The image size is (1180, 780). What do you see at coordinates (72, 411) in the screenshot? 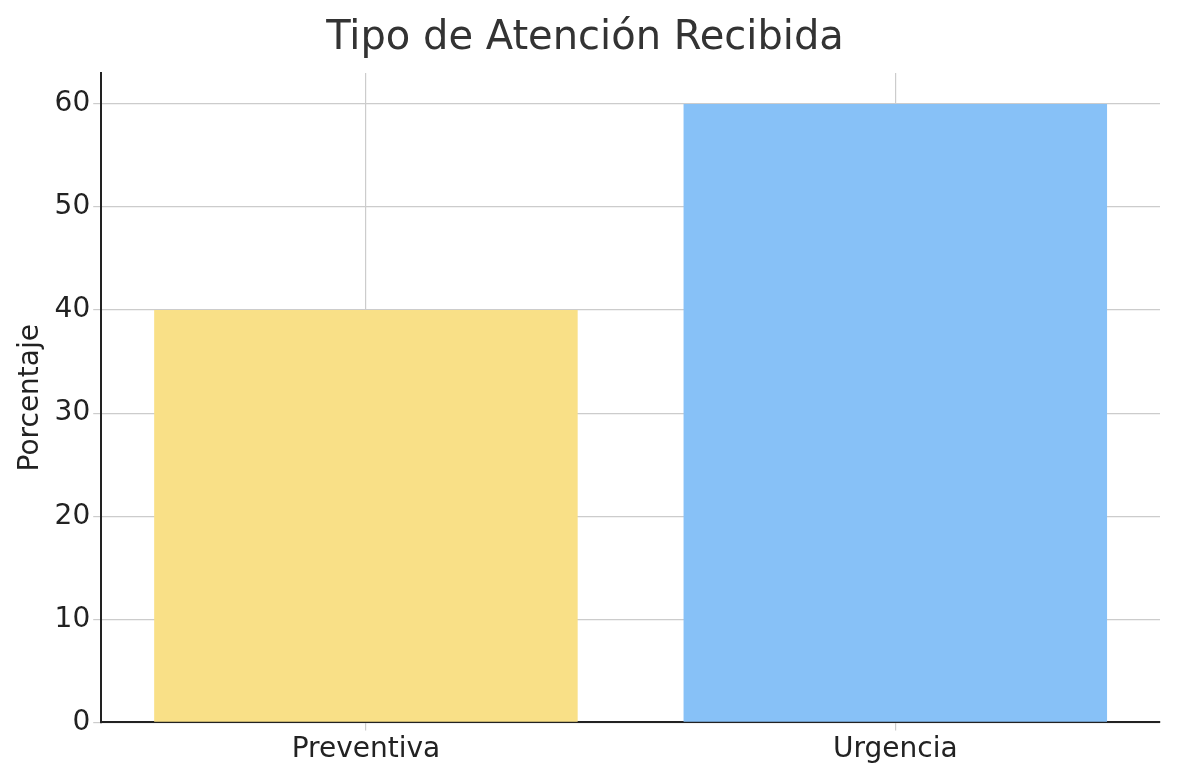
I see `y-tick-label: 30` at bounding box center [72, 411].